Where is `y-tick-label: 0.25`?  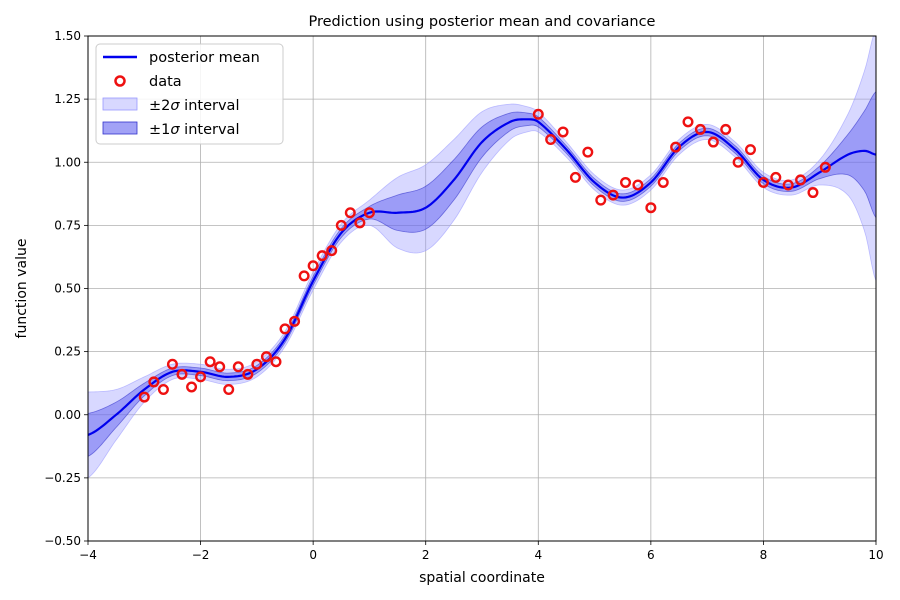
y-tick-label: 0.25 is located at coordinates (67, 352).